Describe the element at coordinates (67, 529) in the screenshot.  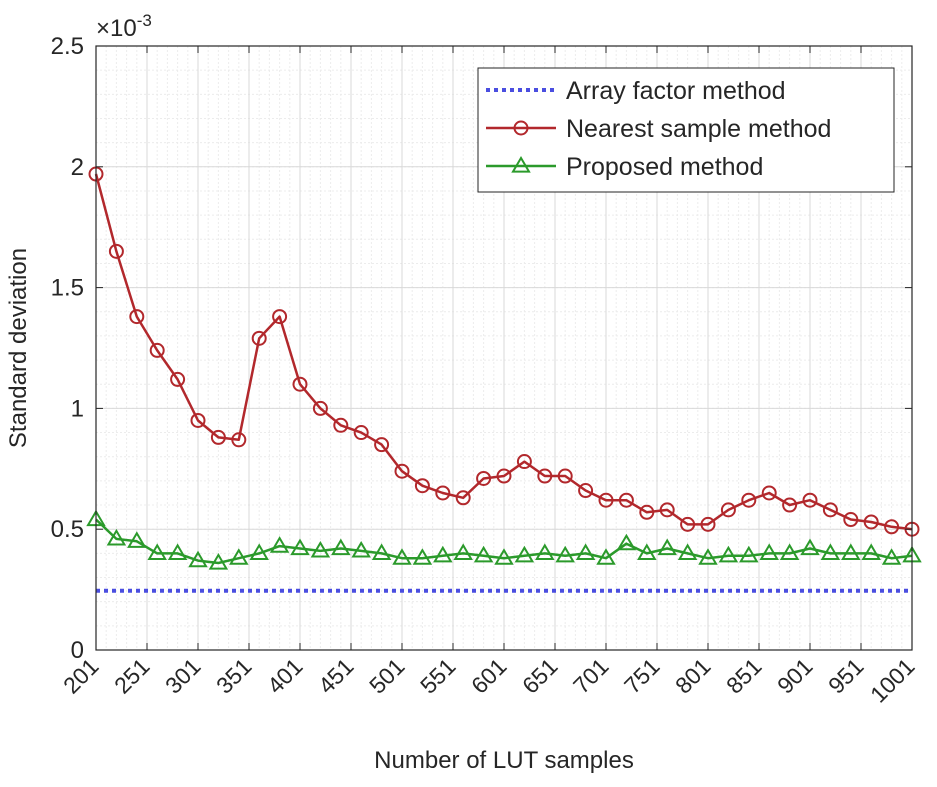
I see `y-tick-label: 0.5` at that location.